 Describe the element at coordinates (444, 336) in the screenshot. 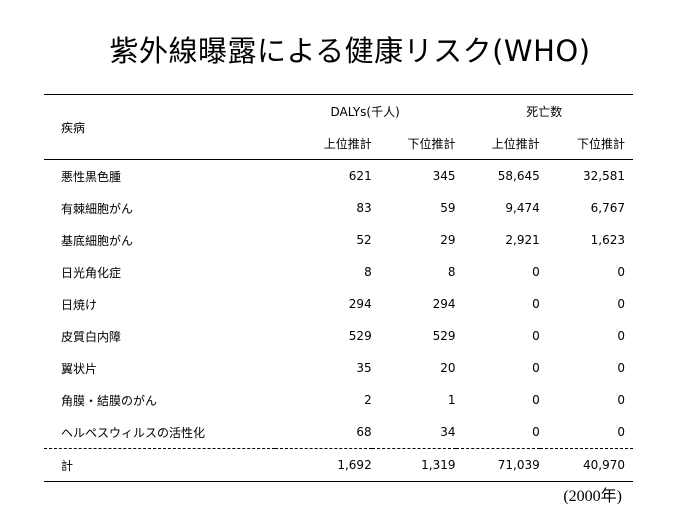

I see `dalys-lower-value: 529` at that location.